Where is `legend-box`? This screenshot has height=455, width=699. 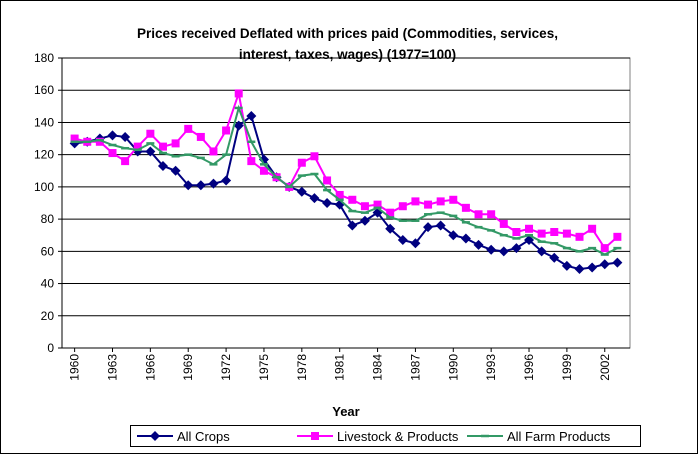 legend-box is located at coordinates (385, 436).